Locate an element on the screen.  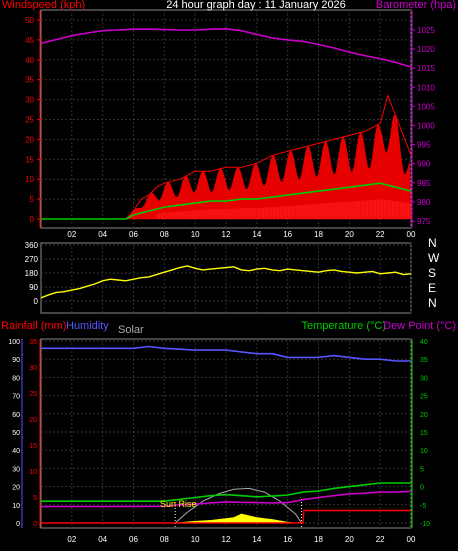
windspeed-tick-label: 0 is located at coordinates (32, 219).